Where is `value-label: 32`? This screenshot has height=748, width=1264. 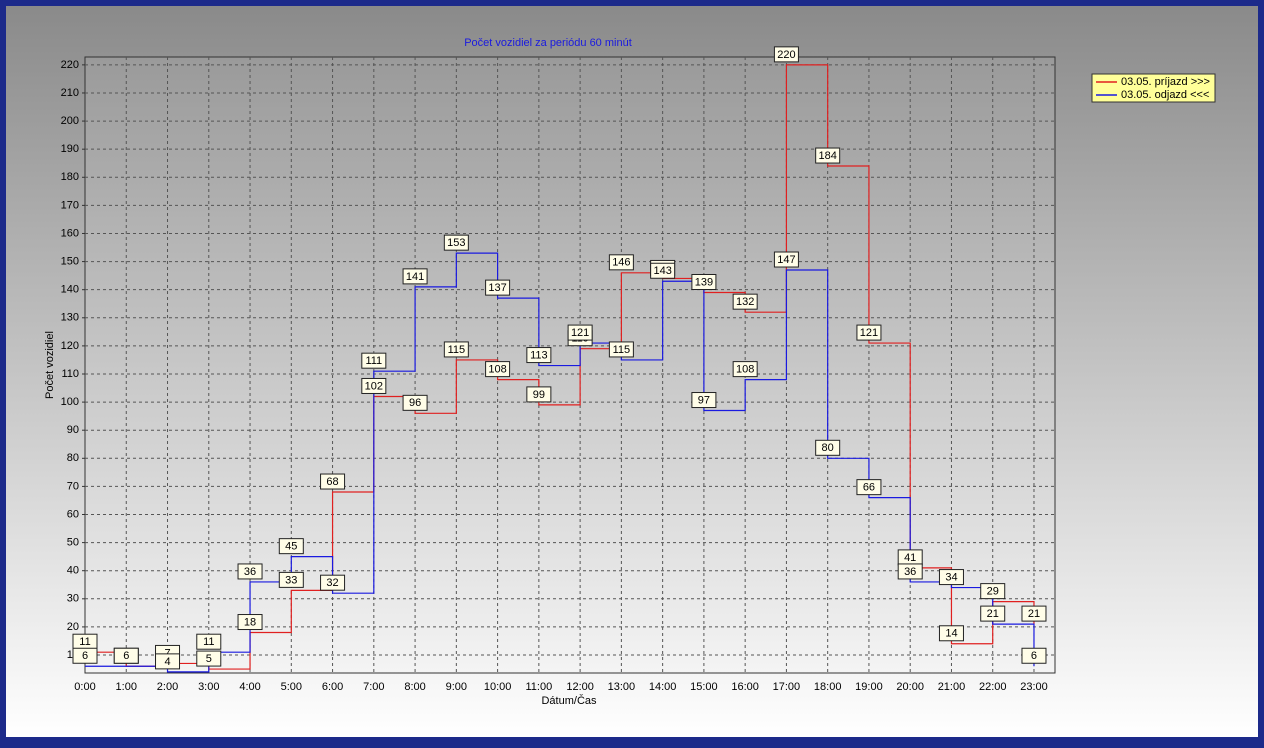 value-label: 32 is located at coordinates (332, 583).